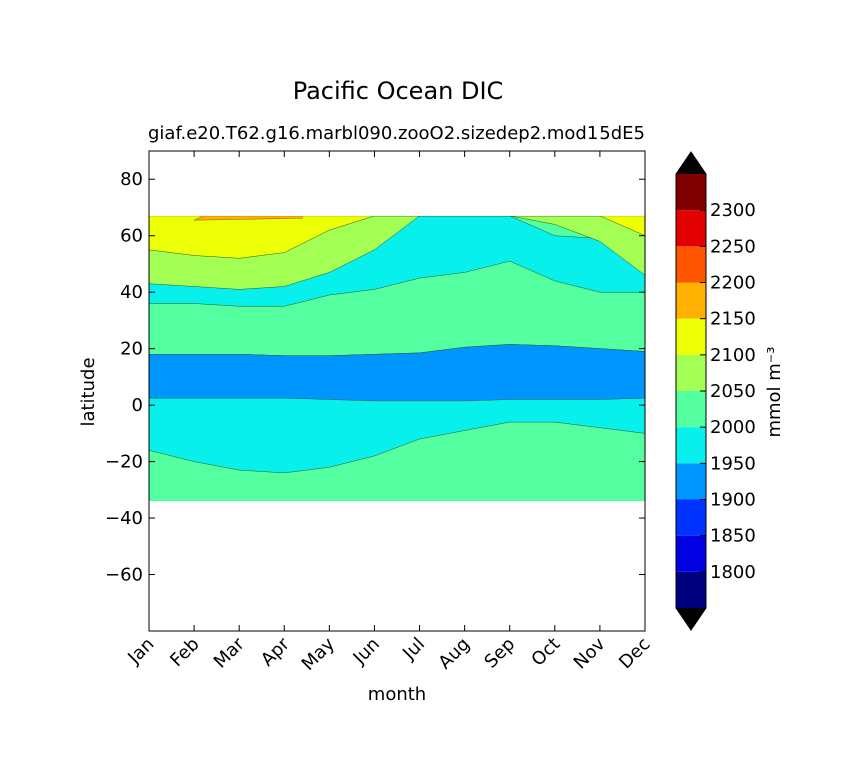  Describe the element at coordinates (733, 427) in the screenshot. I see `colorbar-tick-label: 2000` at that location.